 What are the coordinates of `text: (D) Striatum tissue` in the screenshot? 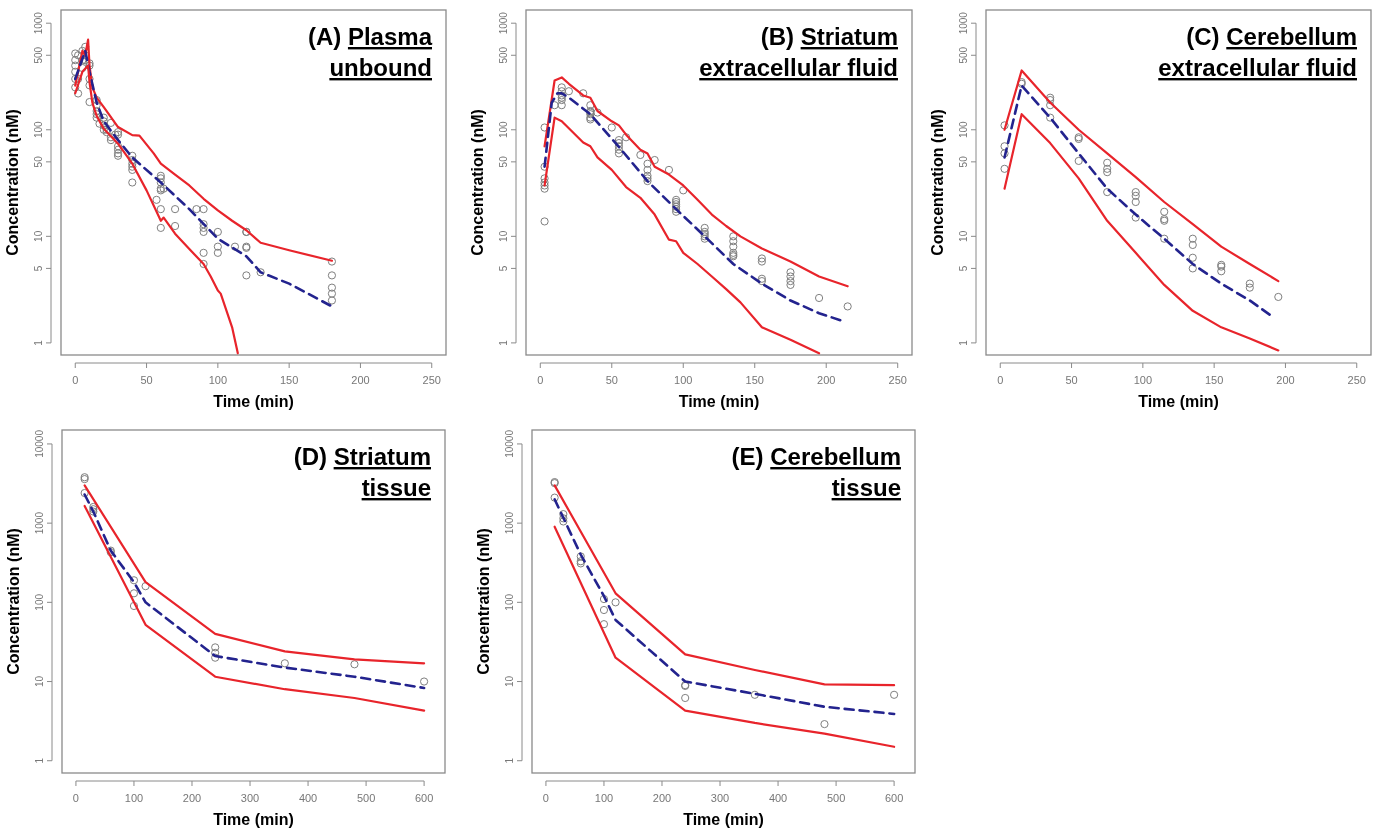 It's located at (362, 472).